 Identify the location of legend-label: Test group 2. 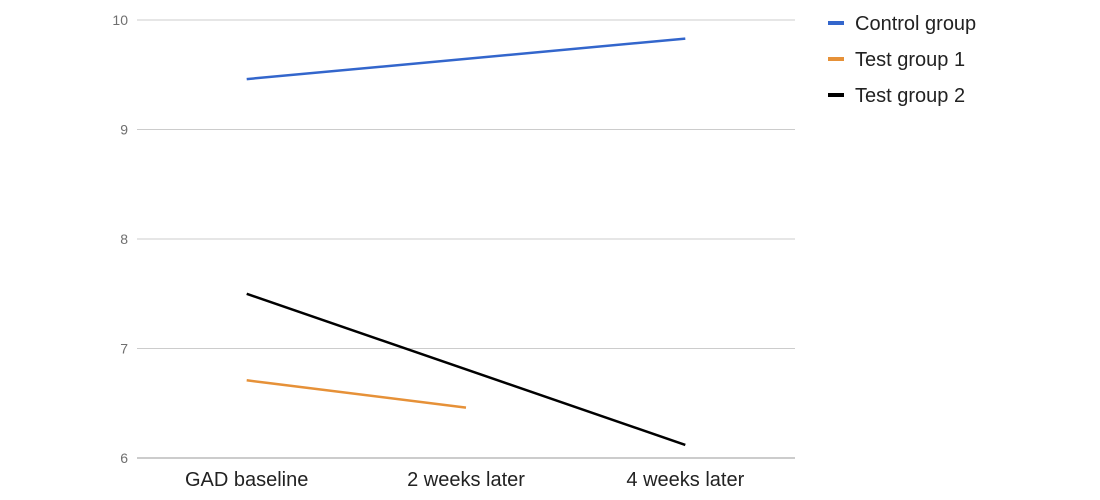
(910, 96).